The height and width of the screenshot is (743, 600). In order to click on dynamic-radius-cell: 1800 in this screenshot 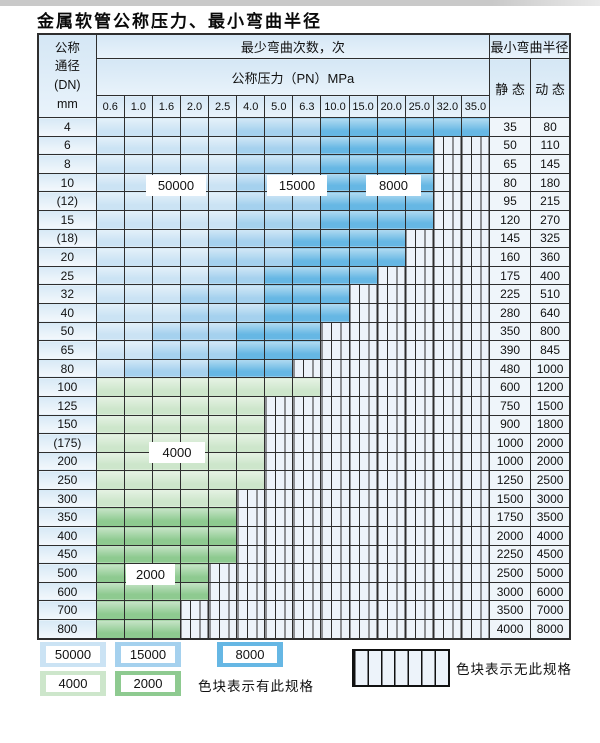, I will do `click(550, 424)`.